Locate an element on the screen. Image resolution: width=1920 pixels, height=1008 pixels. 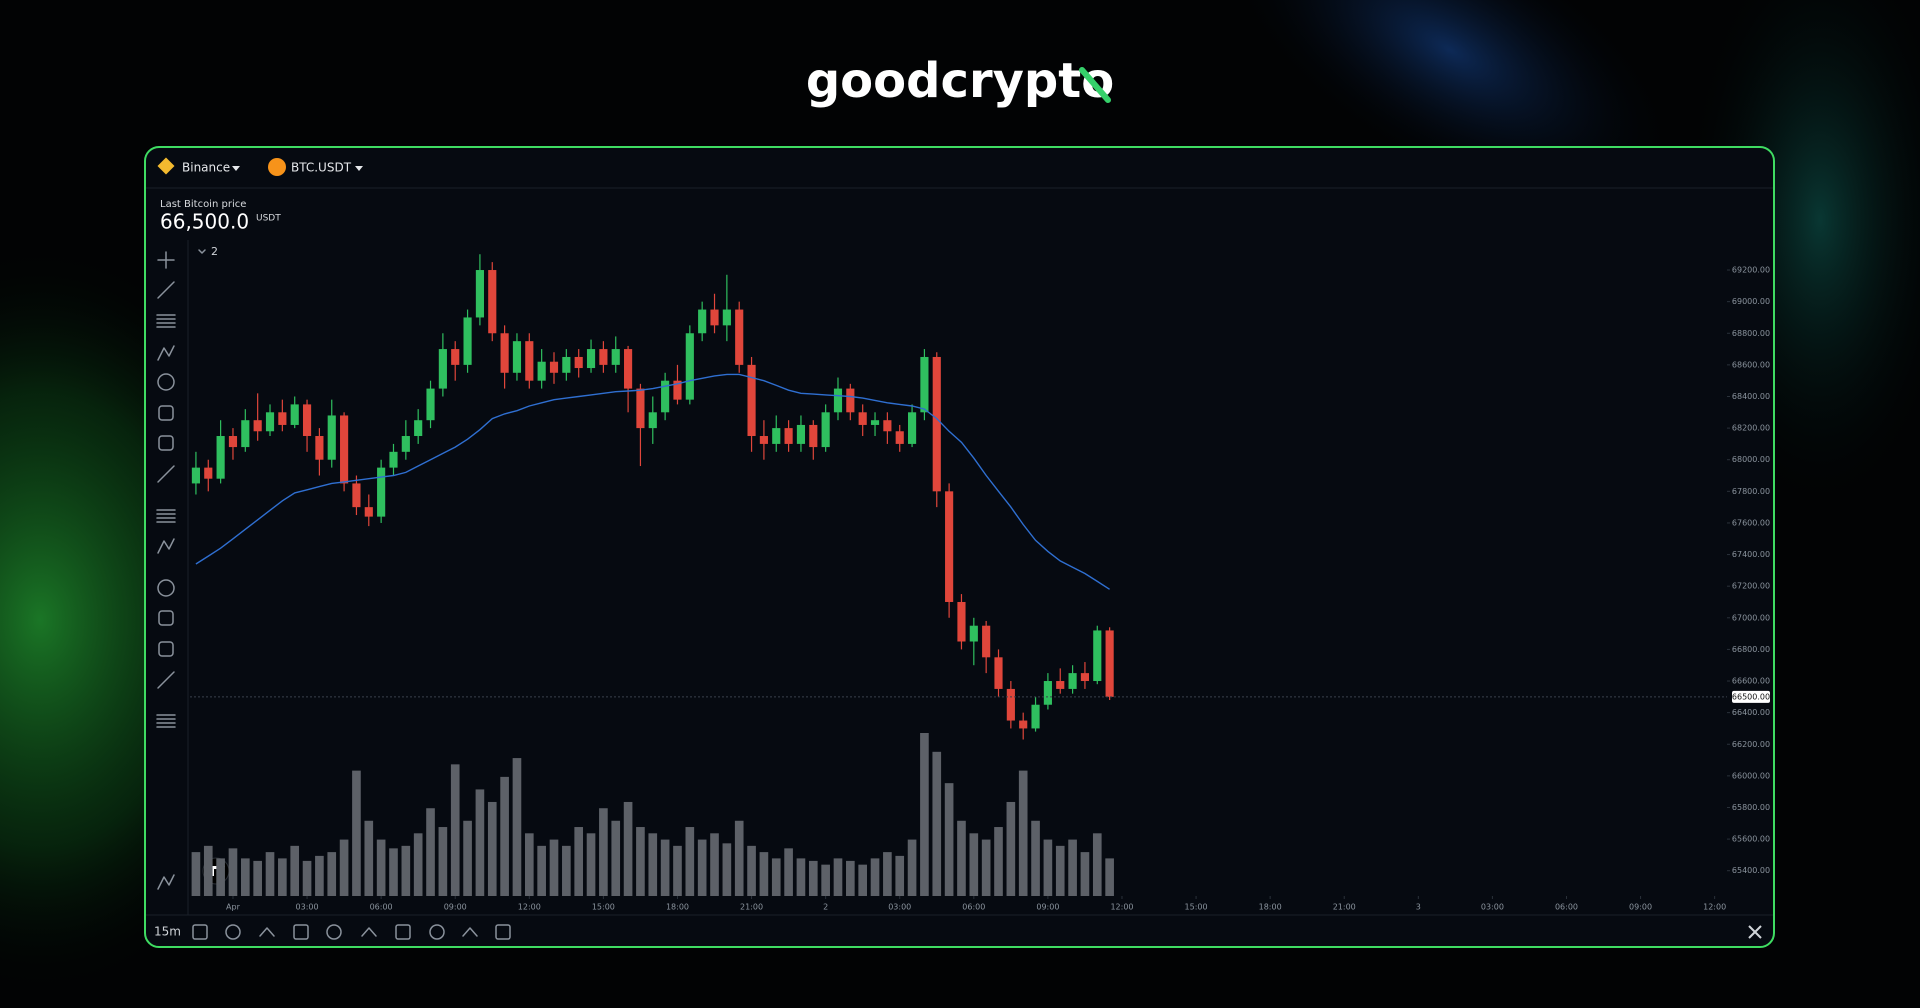
x-tick-label: 09:00 is located at coordinates (1047, 907).